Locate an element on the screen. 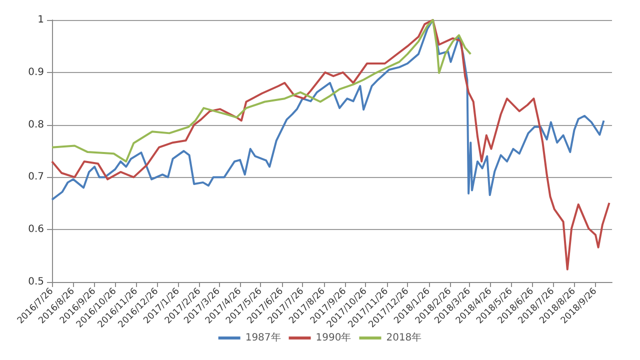 Image resolution: width=640 pixels, height=360 pixels. y-tick-label: 0.5 is located at coordinates (36, 282).